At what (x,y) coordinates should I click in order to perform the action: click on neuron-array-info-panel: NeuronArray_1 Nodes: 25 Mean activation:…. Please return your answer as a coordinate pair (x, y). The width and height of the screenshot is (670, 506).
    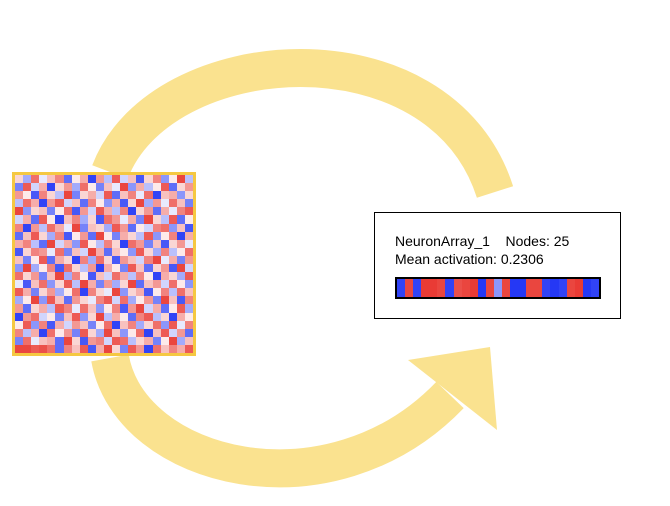
    Looking at the image, I should click on (497, 265).